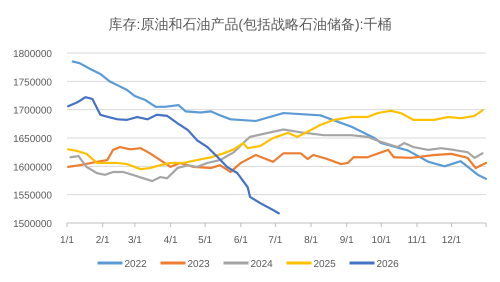 Image resolution: width=500 pixels, height=282 pixels. Describe the element at coordinates (32, 139) in the screenshot. I see `y-tick-label: 1650000` at that location.